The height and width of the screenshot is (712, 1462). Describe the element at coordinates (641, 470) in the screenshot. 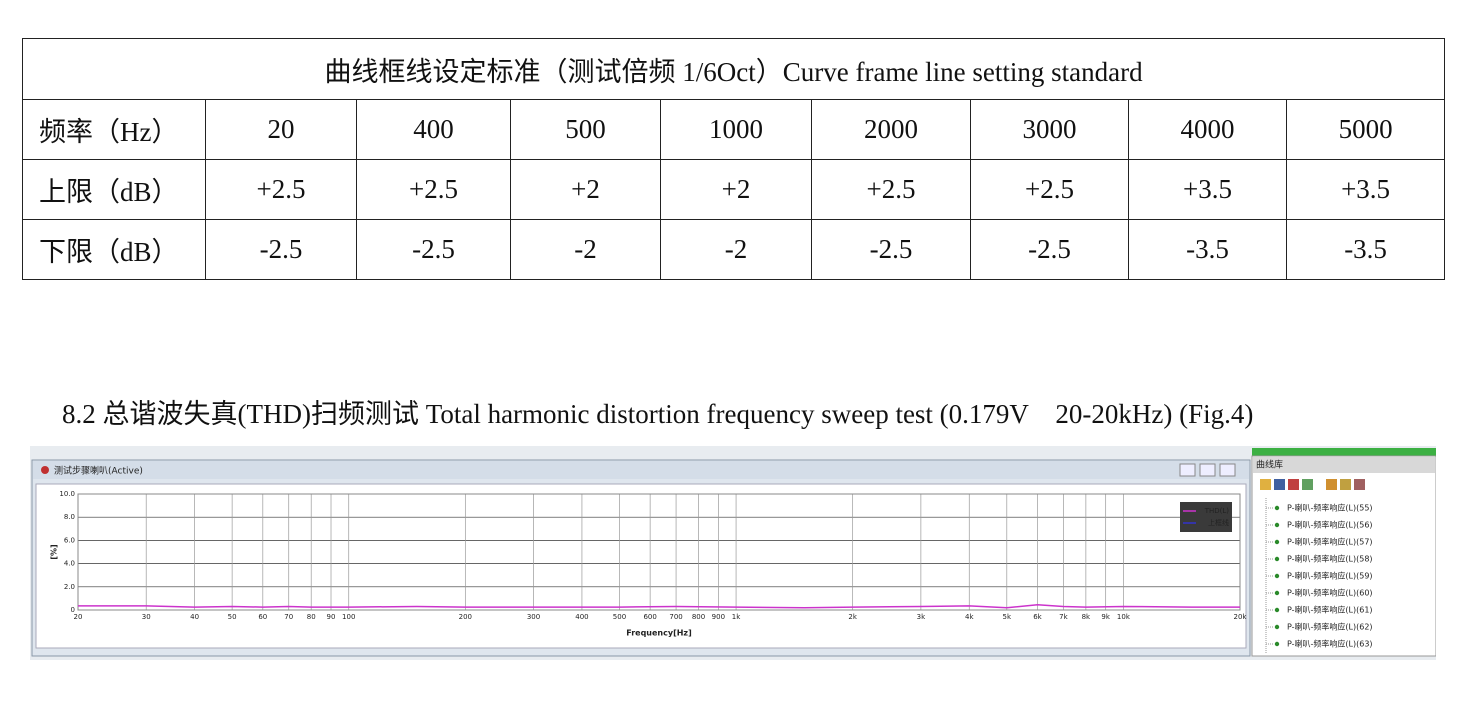

I see `title-bar` at that location.